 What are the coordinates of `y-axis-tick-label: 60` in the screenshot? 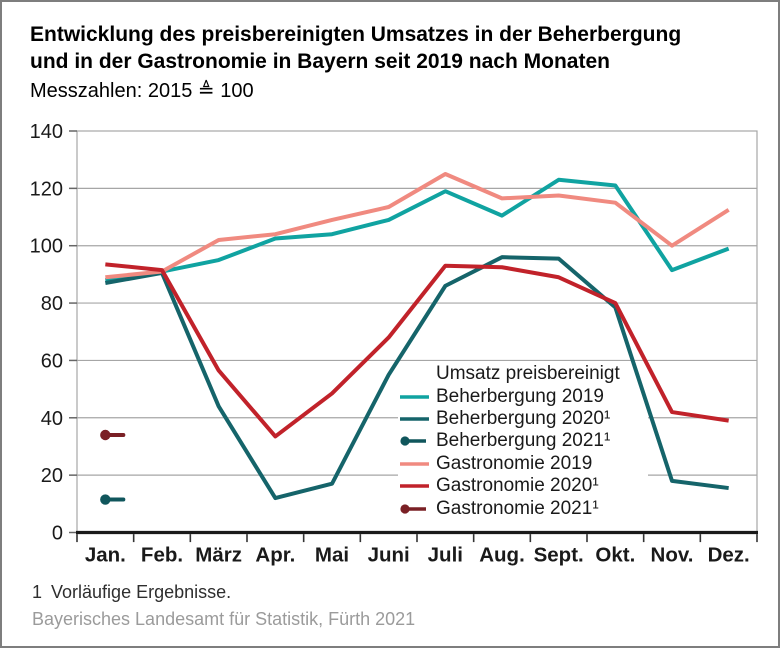 It's located at (52, 361).